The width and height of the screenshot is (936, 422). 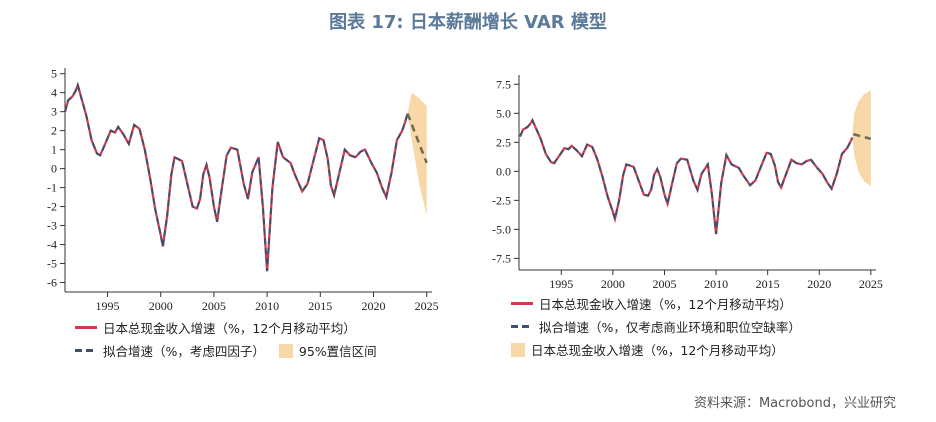 What do you see at coordinates (54, 74) in the screenshot?
I see `y-tick-label: 5` at bounding box center [54, 74].